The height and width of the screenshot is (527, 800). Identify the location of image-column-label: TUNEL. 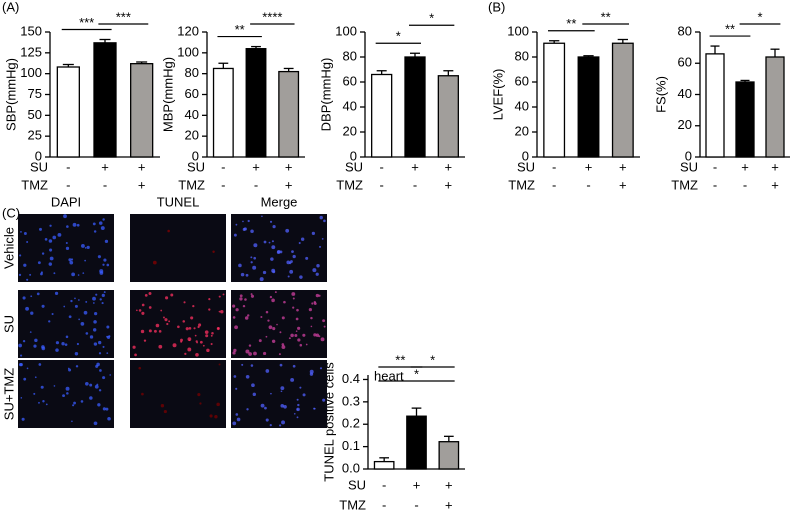
(178, 201).